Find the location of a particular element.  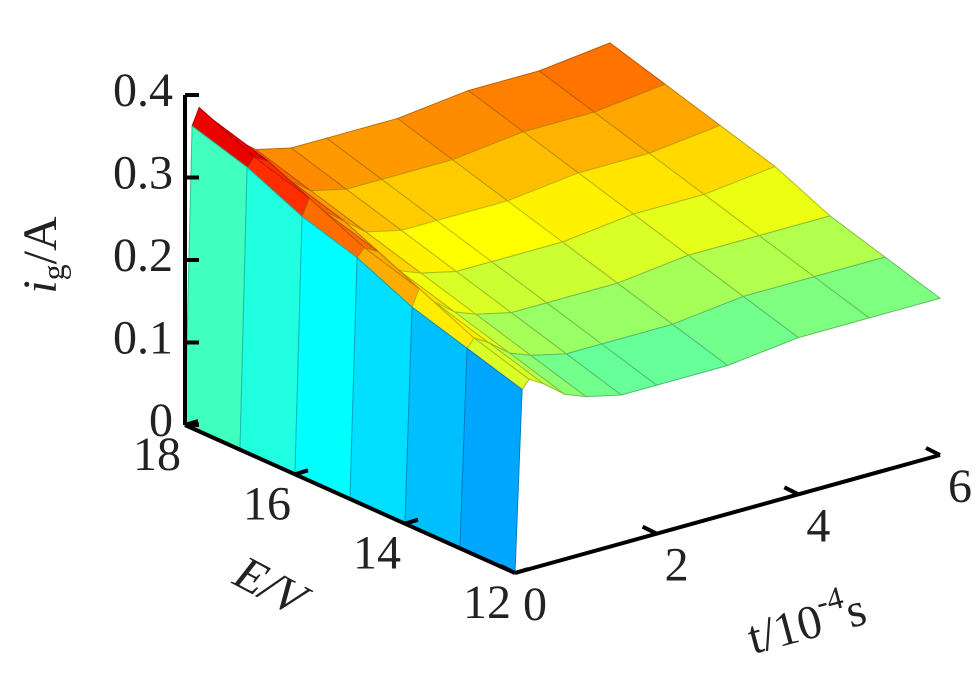

z-label-sub: g is located at coordinates (53, 272).